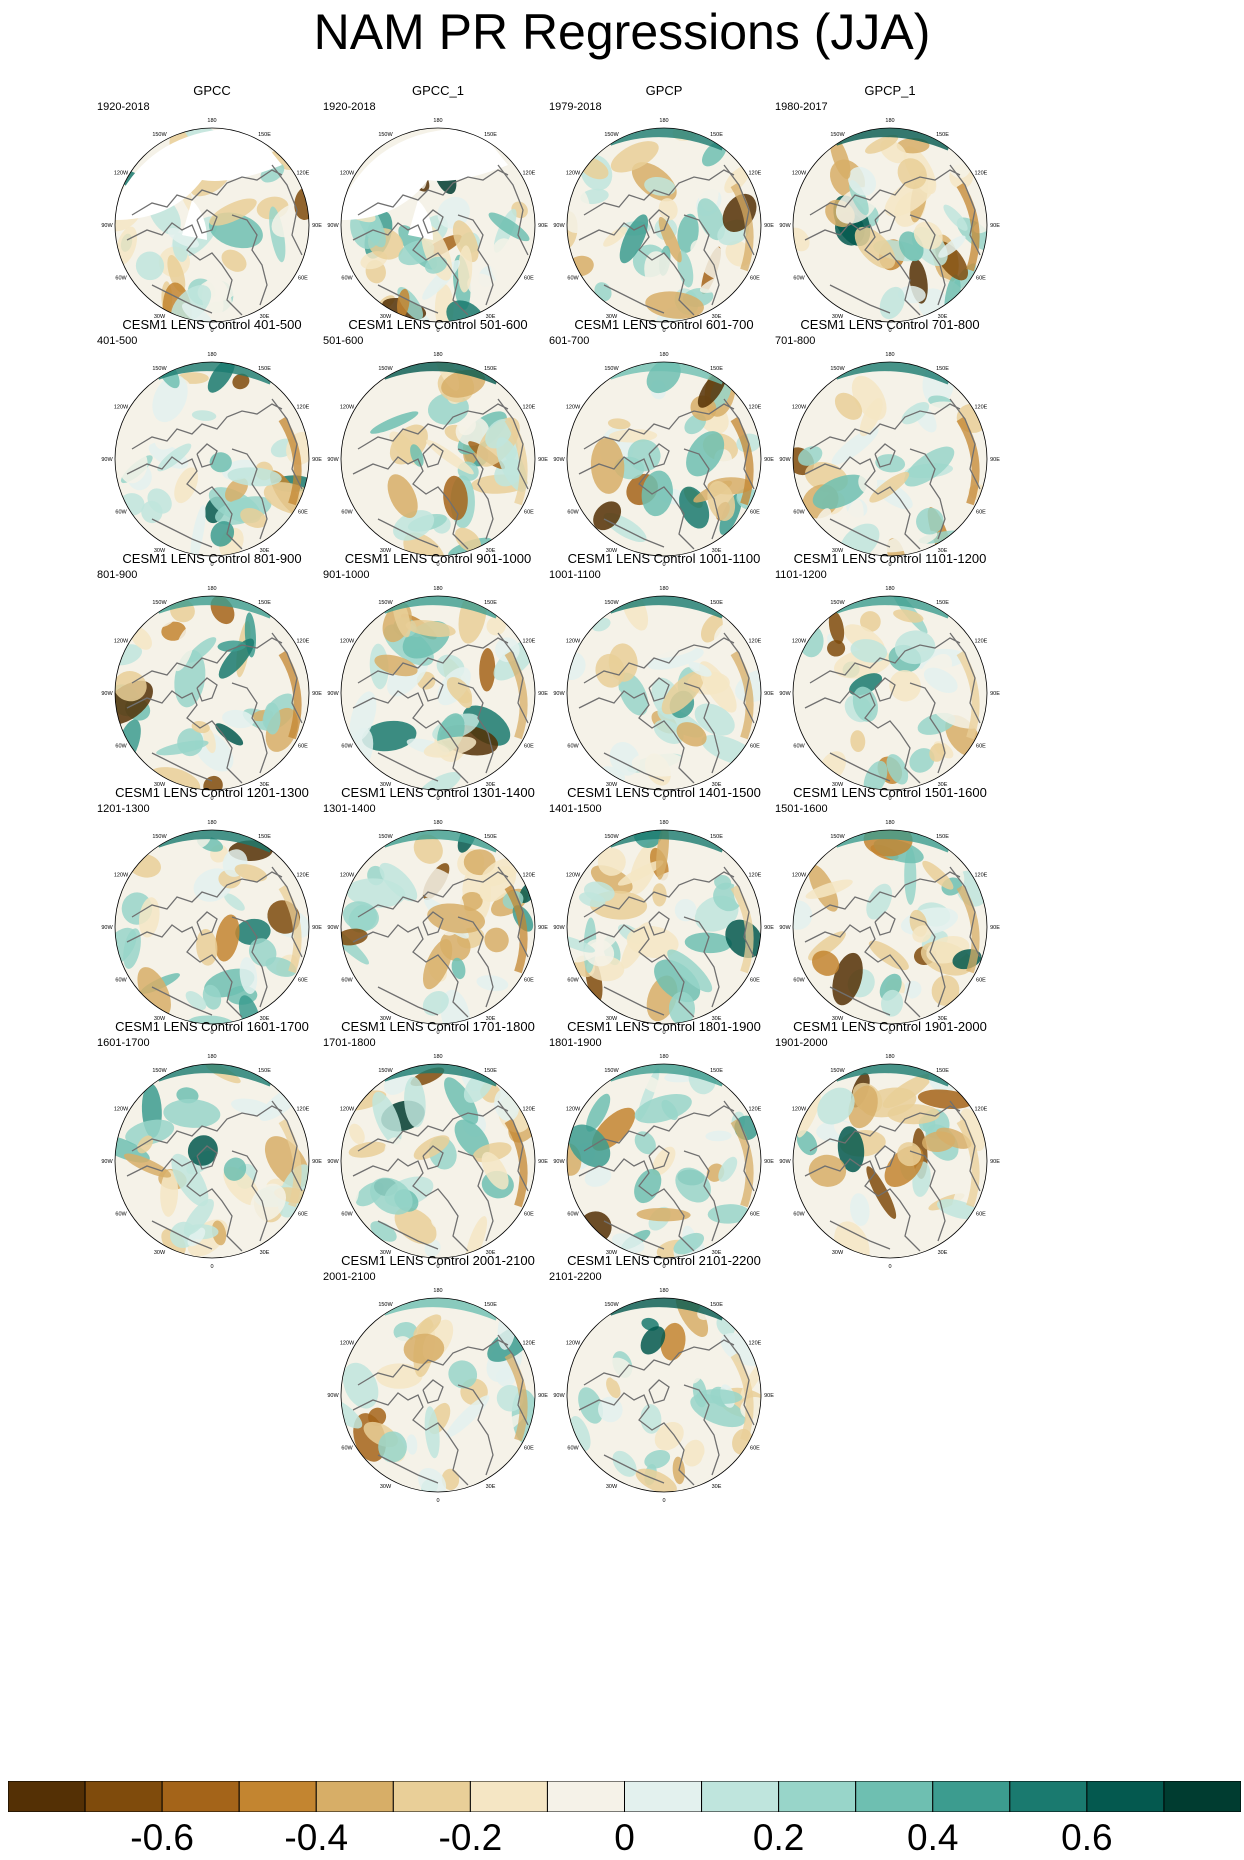  Describe the element at coordinates (801, 575) in the screenshot. I see `panel-period: 1101-1200` at that location.